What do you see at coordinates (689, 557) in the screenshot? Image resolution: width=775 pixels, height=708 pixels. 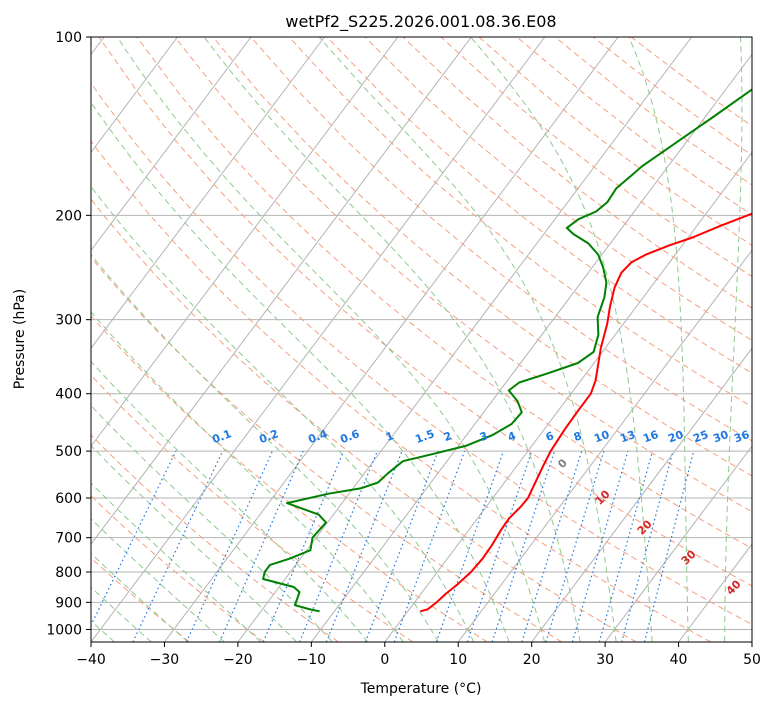 I see `moist-adiabat-label: 30` at bounding box center [689, 557].